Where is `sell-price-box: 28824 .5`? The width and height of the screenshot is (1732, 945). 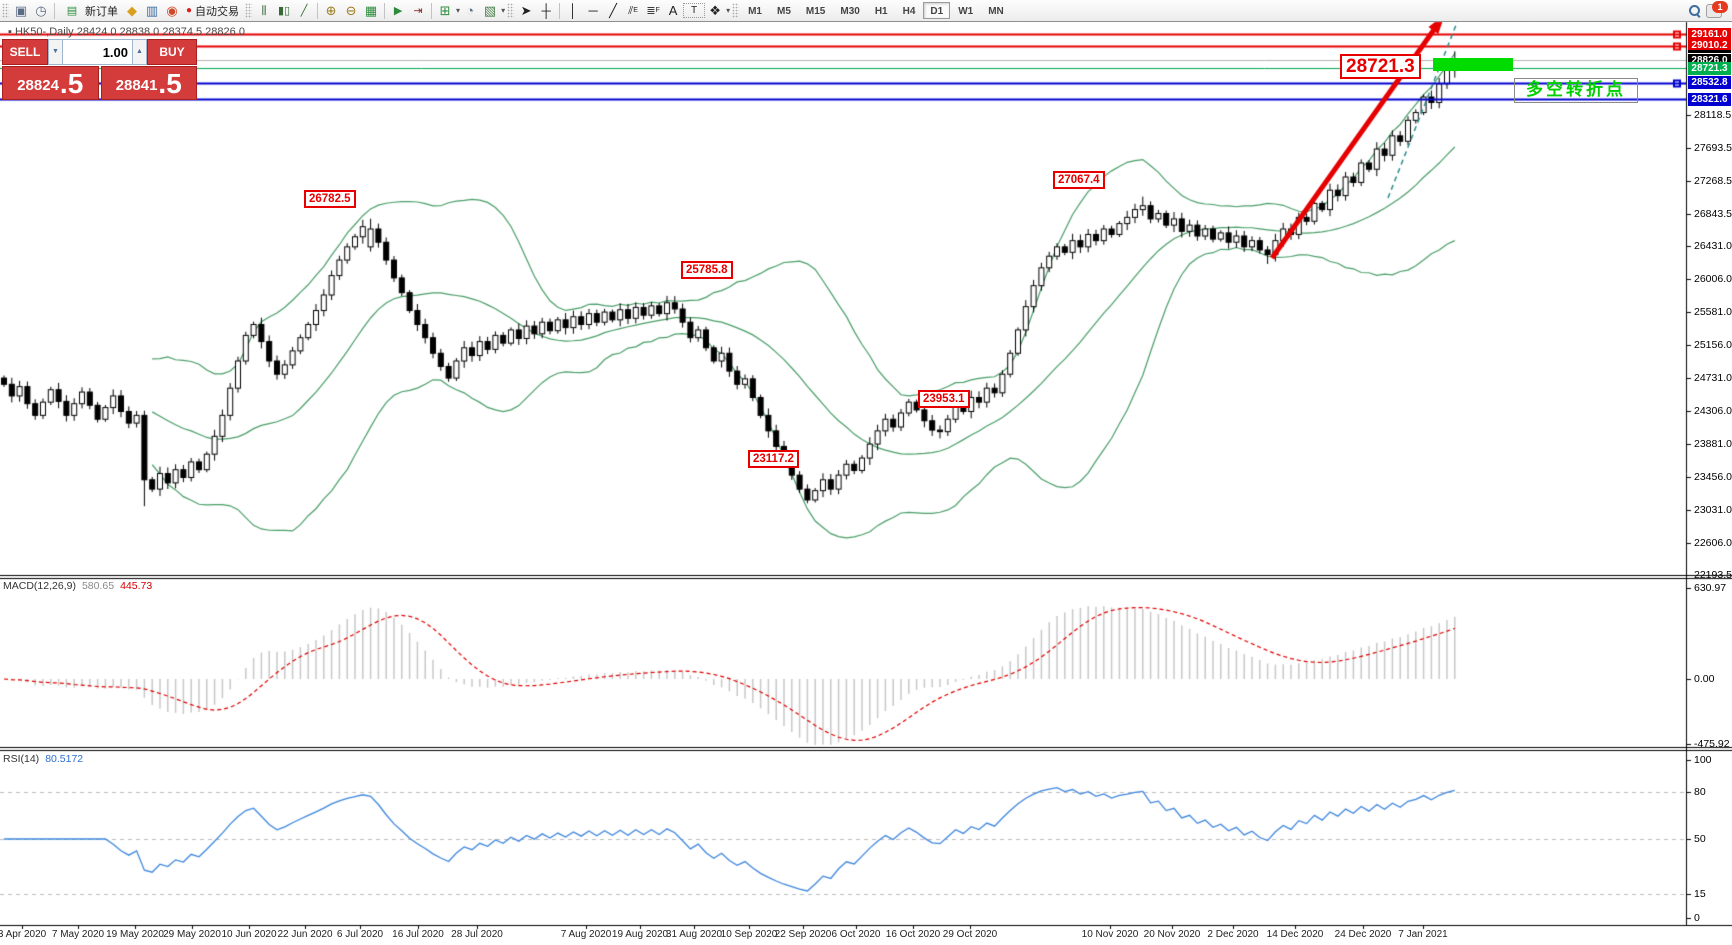 sell-price-box: 28824 .5 is located at coordinates (50, 83).